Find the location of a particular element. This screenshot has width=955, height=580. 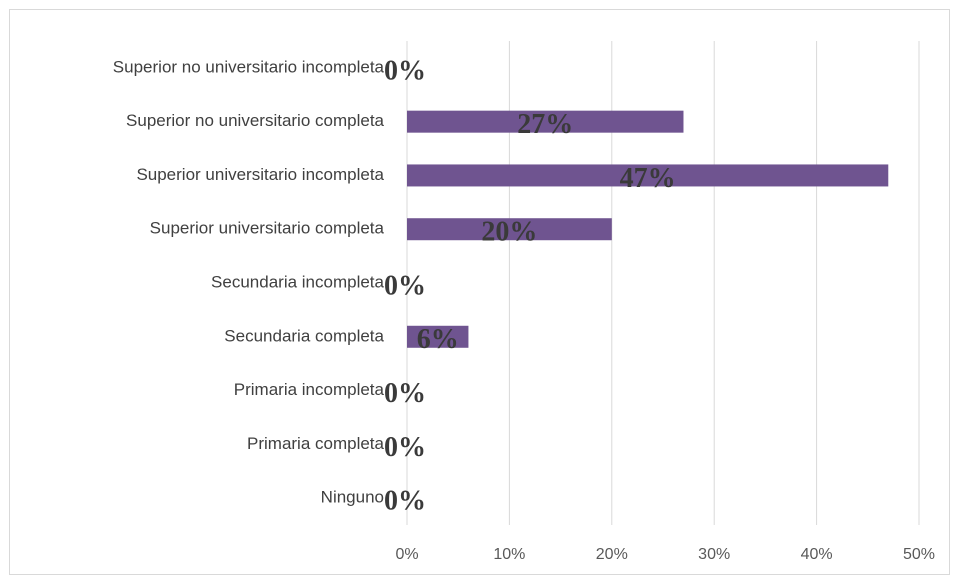

x-tick-label: 20% is located at coordinates (612, 554).